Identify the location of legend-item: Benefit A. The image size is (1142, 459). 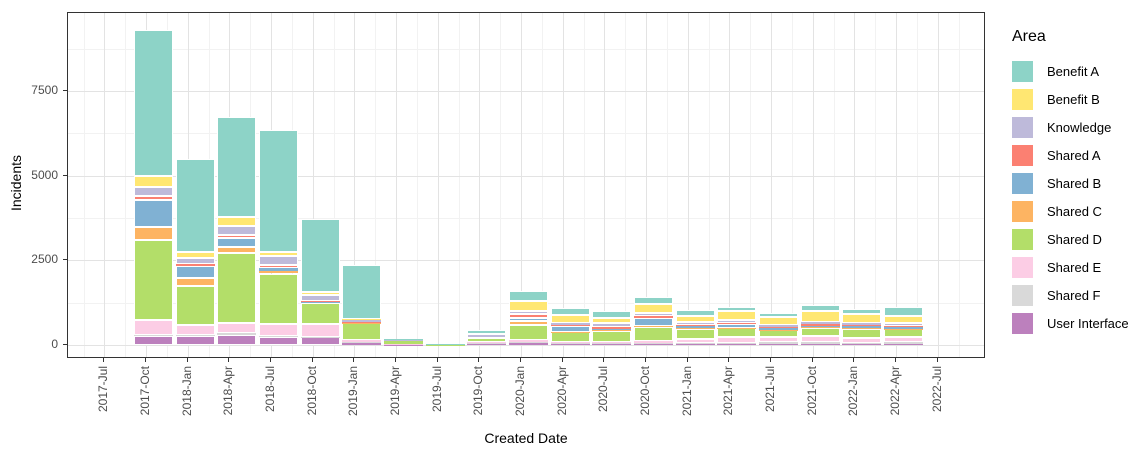
(1076, 71).